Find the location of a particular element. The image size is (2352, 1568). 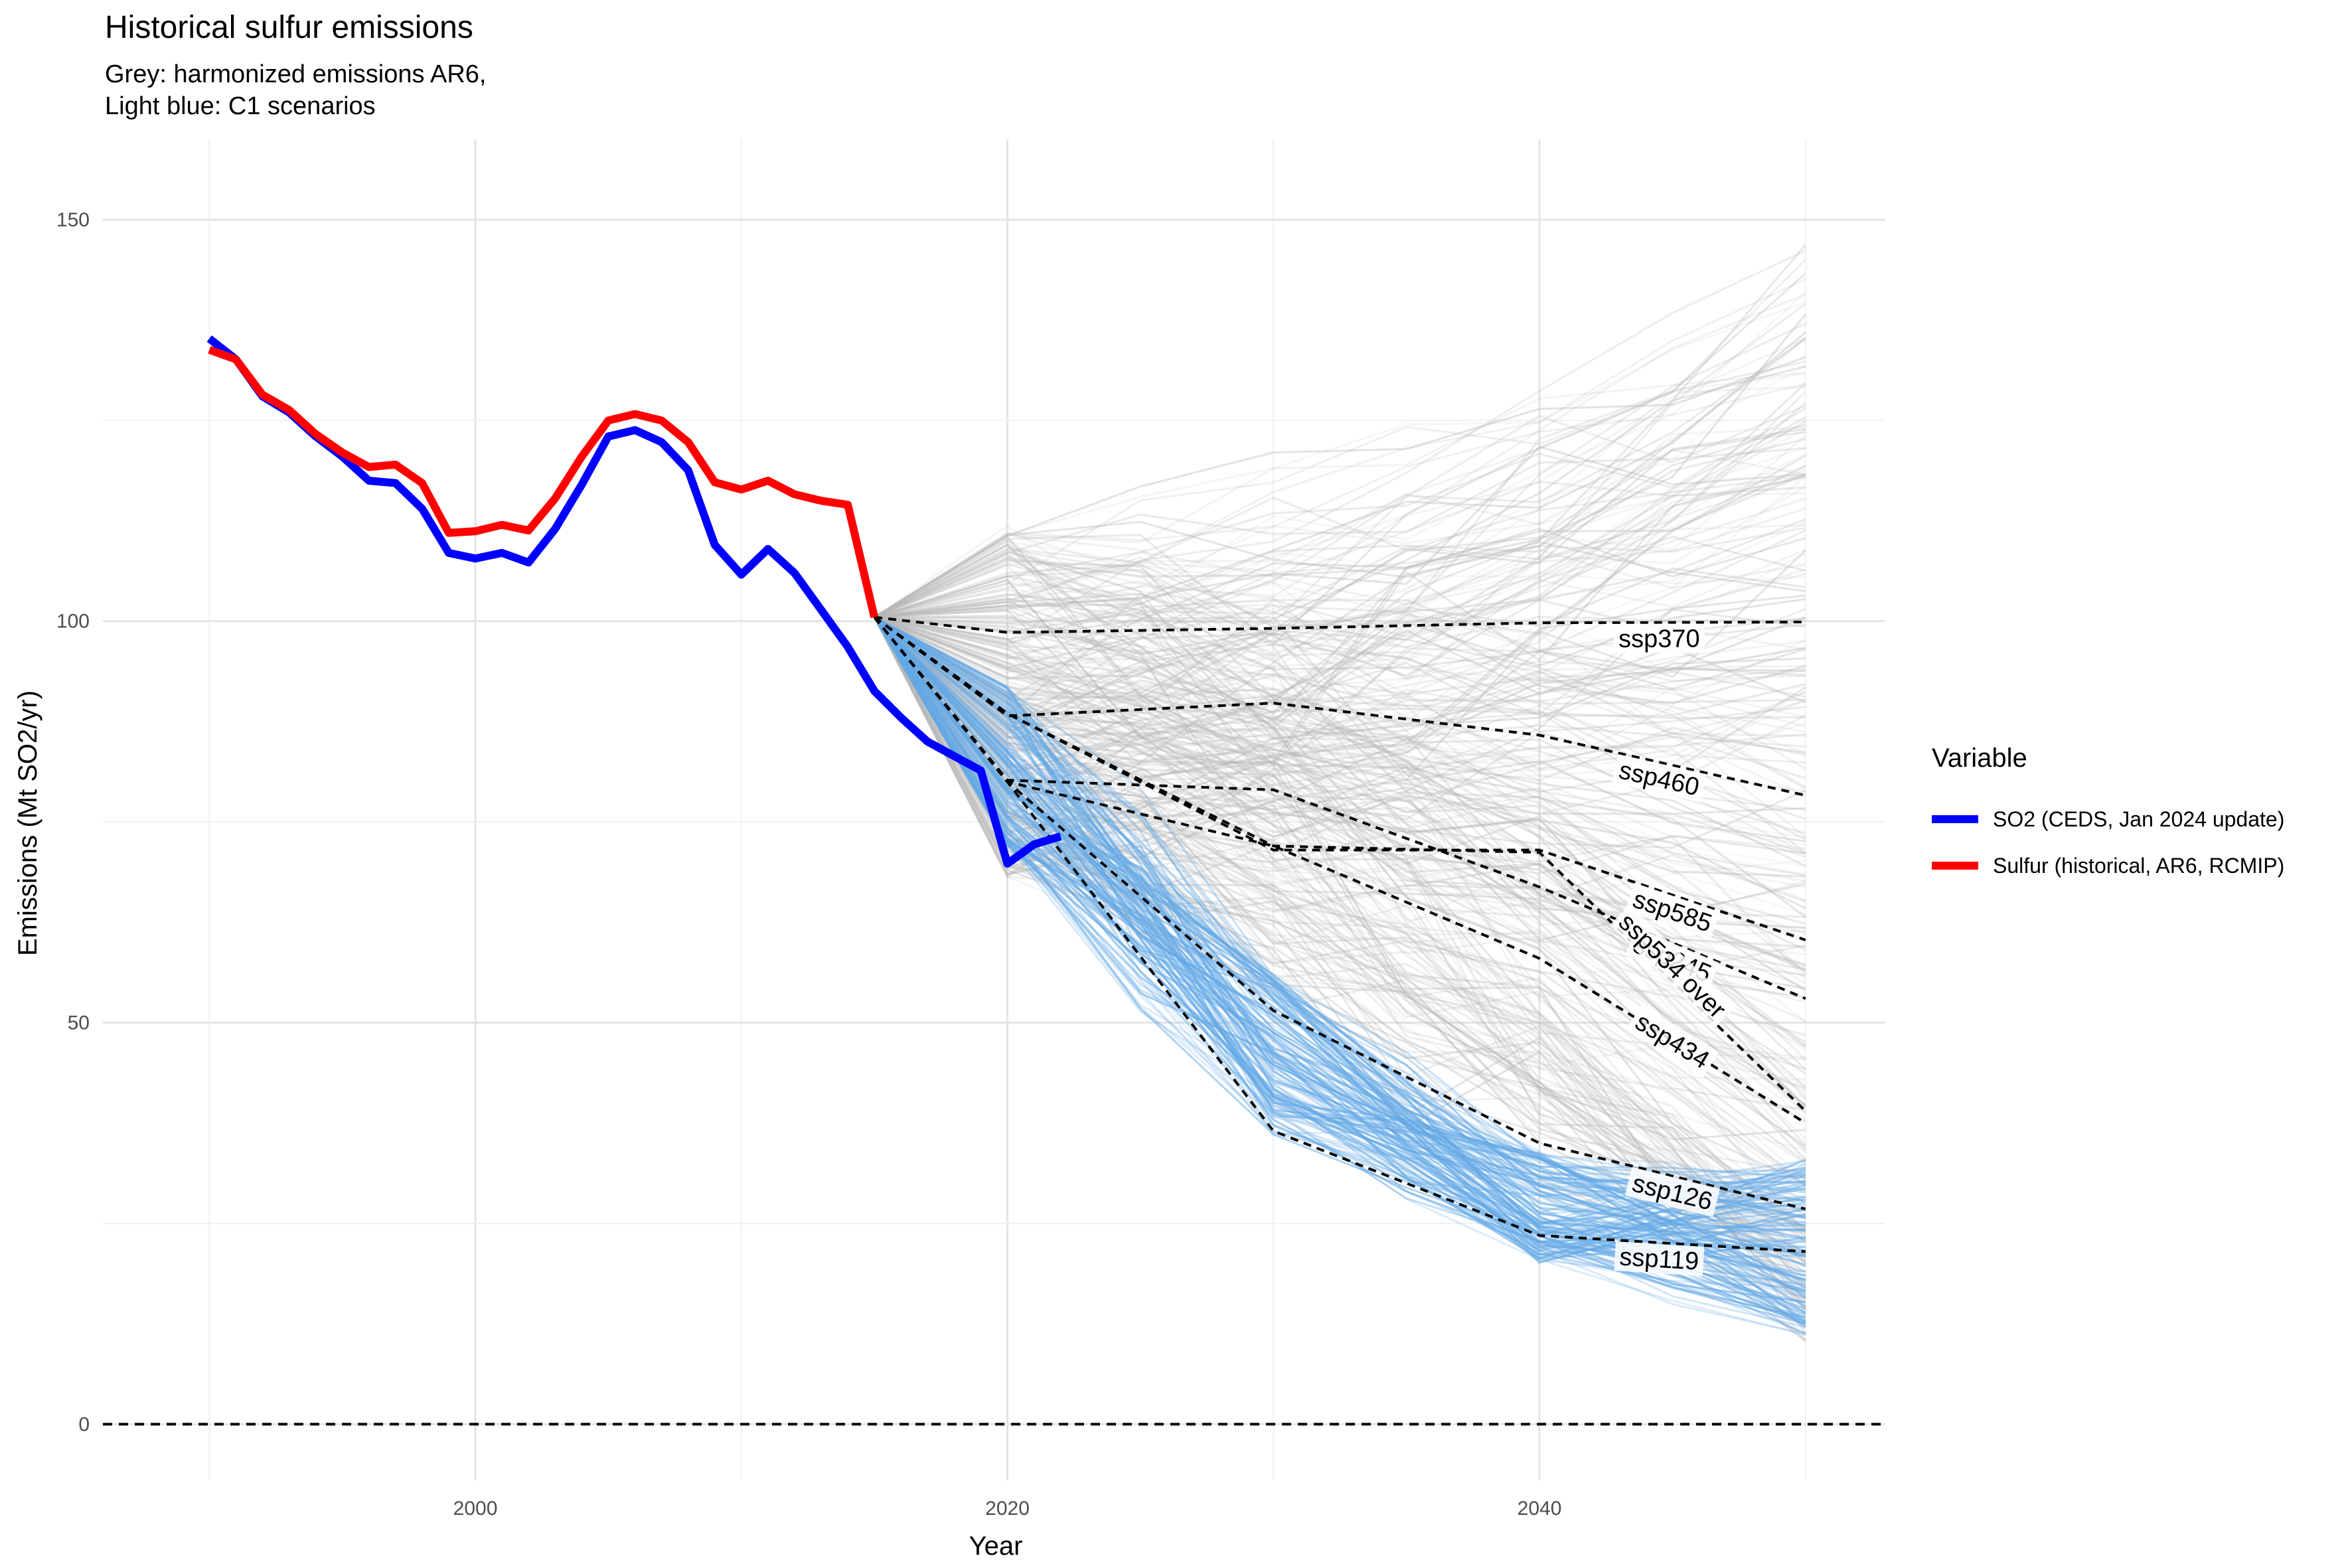

y-tick-label: 100 is located at coordinates (73, 622).